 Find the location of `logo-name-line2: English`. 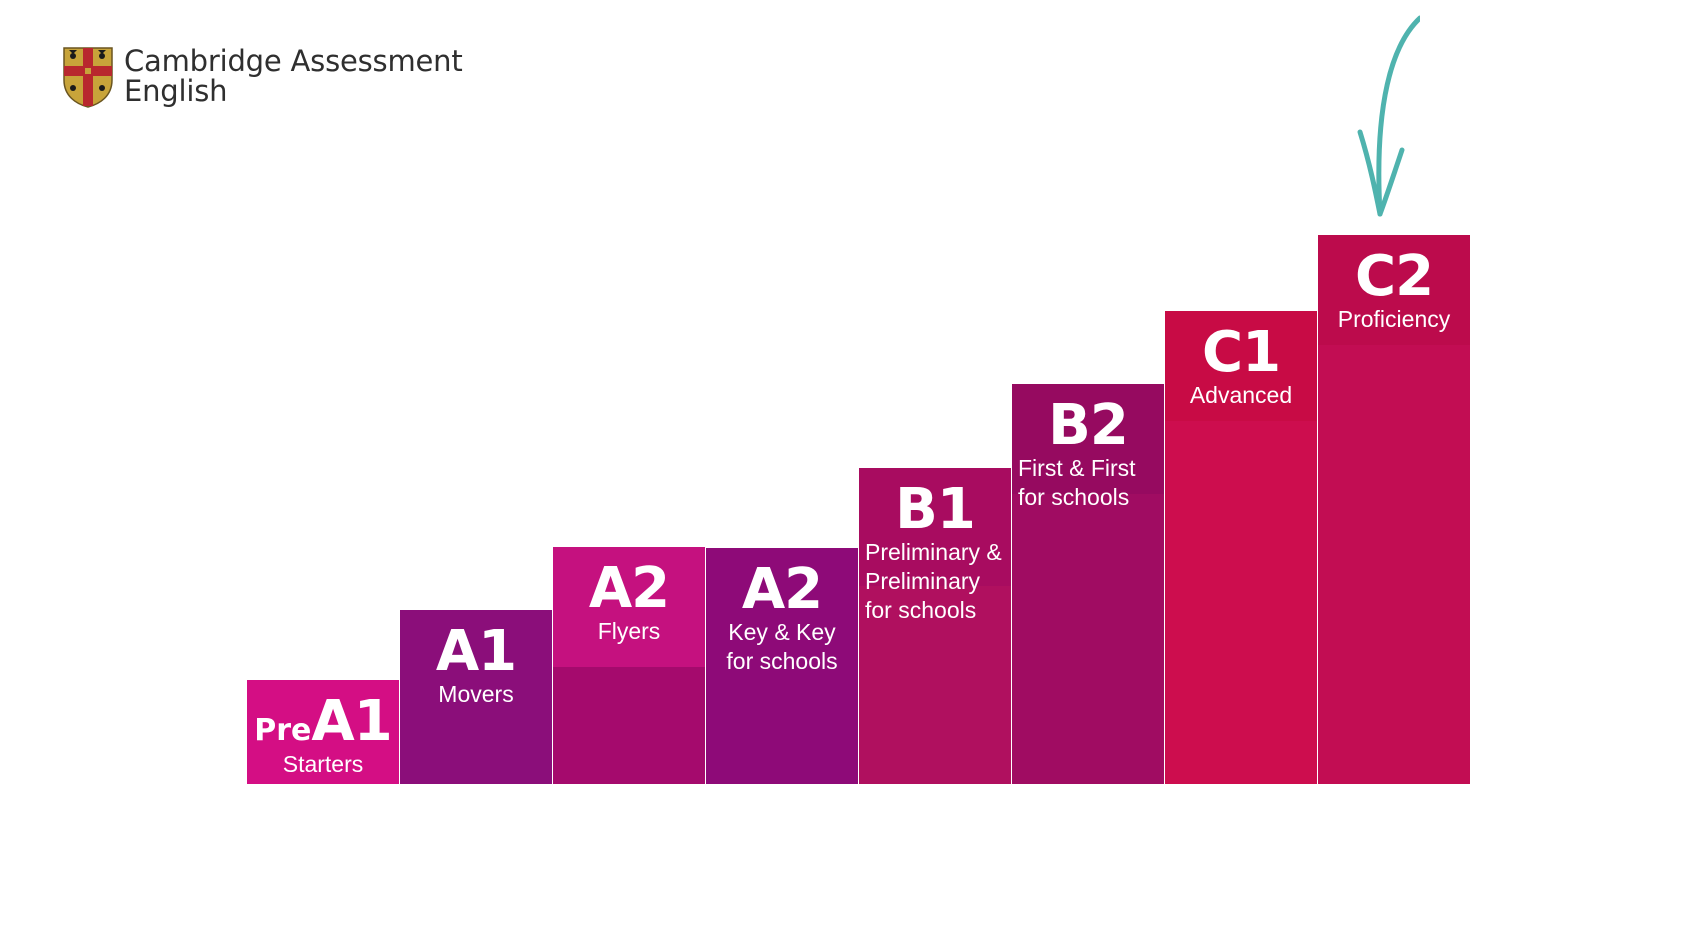

logo-name-line2: English is located at coordinates (176, 91).